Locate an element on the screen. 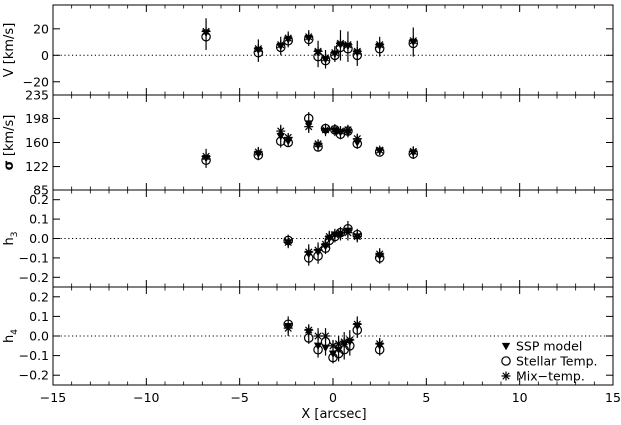 Image resolution: width=621 pixels, height=425 pixels. legend-entry: Stellar Temp. is located at coordinates (549, 361).